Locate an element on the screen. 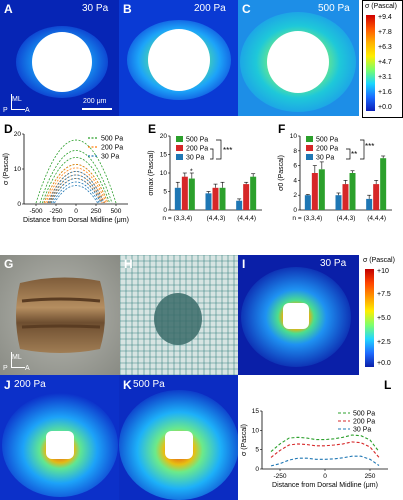 The image size is (403, 500). y-axis-title: σ0 (Pascal) is located at coordinates (281, 173).